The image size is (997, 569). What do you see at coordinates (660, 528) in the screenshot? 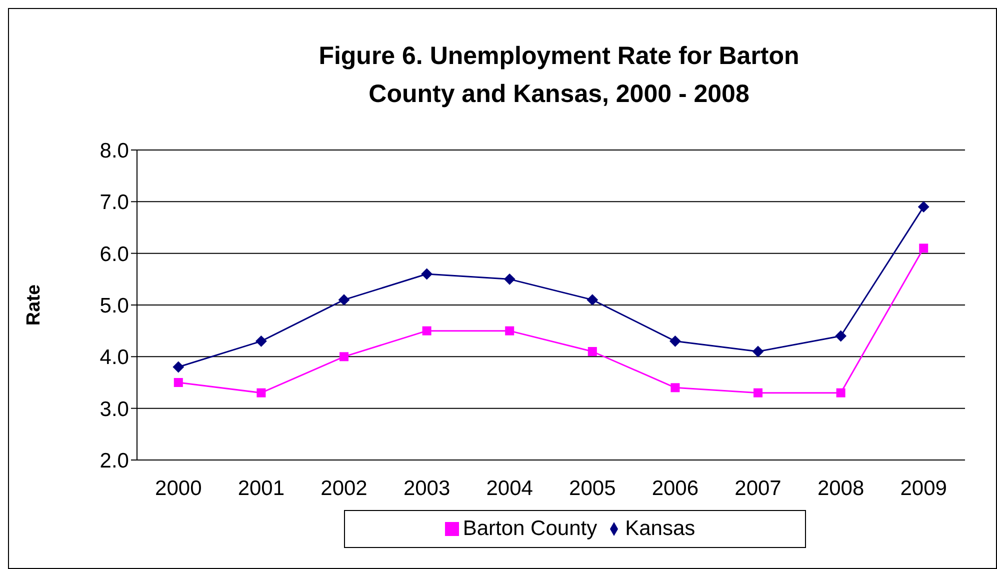
I see `legend-label: Kansas` at bounding box center [660, 528].